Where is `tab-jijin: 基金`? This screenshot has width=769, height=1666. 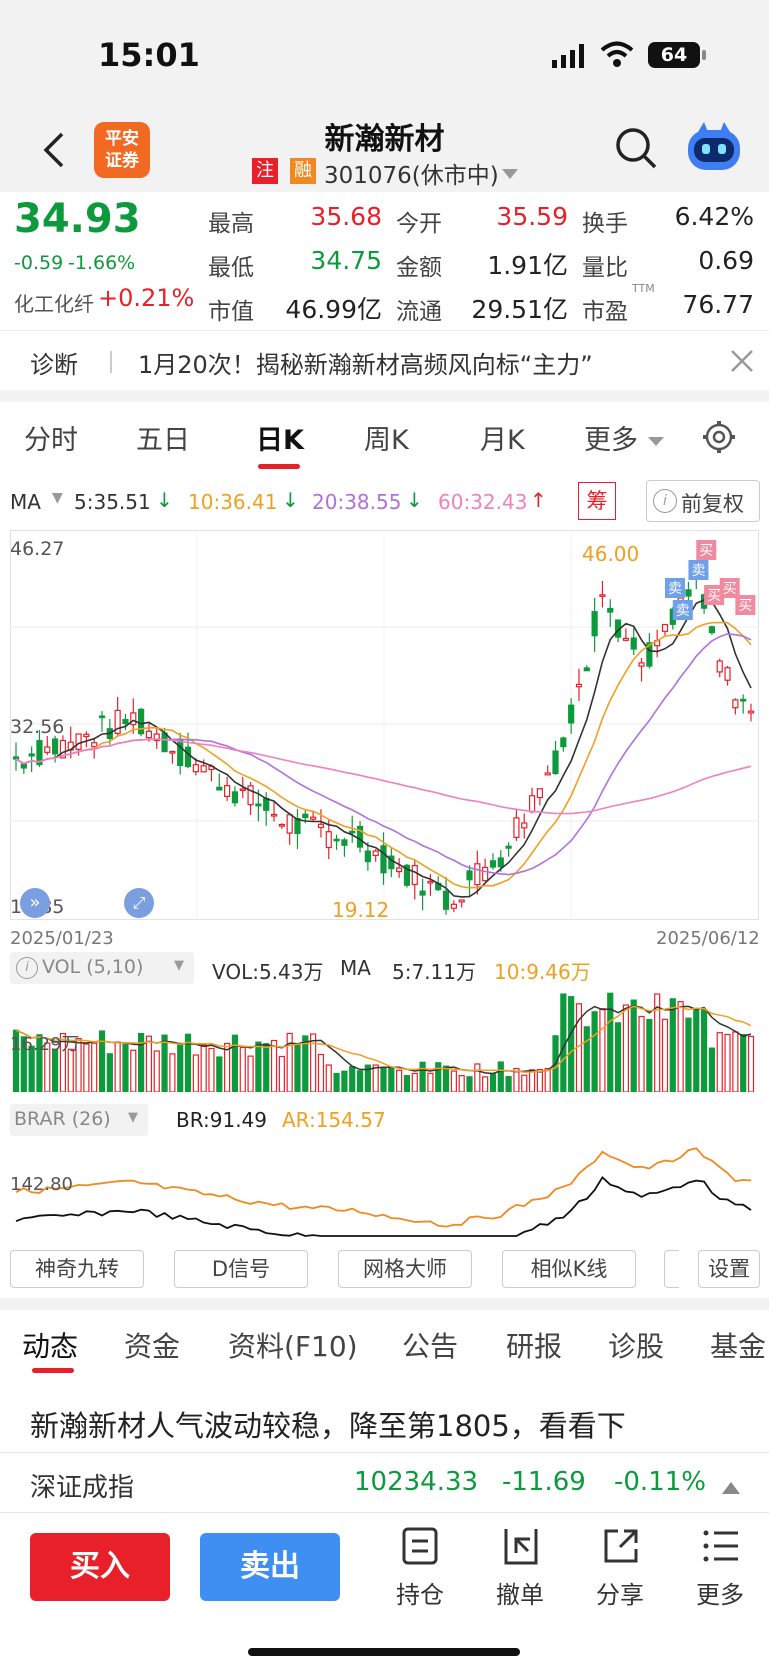
tab-jijin: 基金 is located at coordinates (738, 1346).